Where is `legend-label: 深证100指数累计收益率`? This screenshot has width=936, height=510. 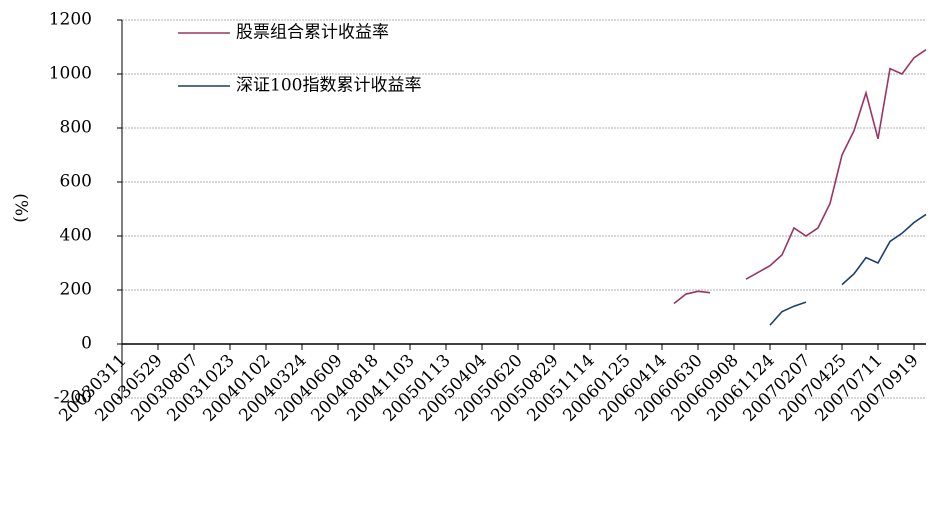 legend-label: 深证100指数累计收益率 is located at coordinates (328, 86).